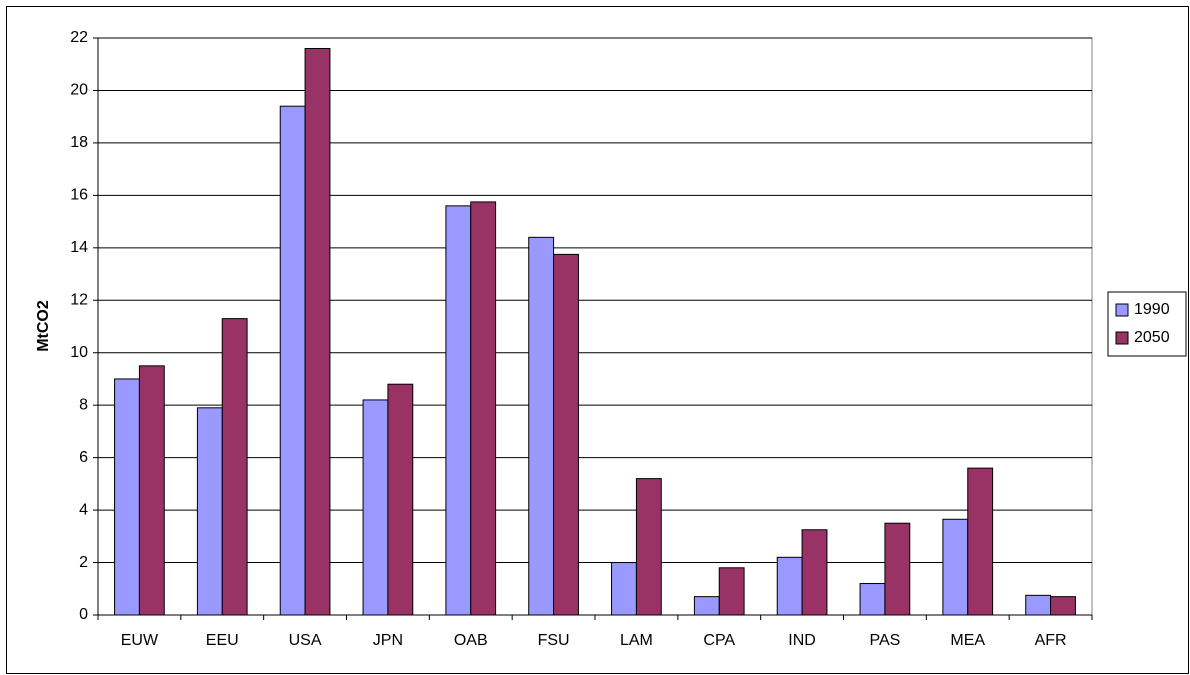 The width and height of the screenshot is (1190, 675). What do you see at coordinates (43, 326) in the screenshot?
I see `y-axis-label: MtCO2` at bounding box center [43, 326].